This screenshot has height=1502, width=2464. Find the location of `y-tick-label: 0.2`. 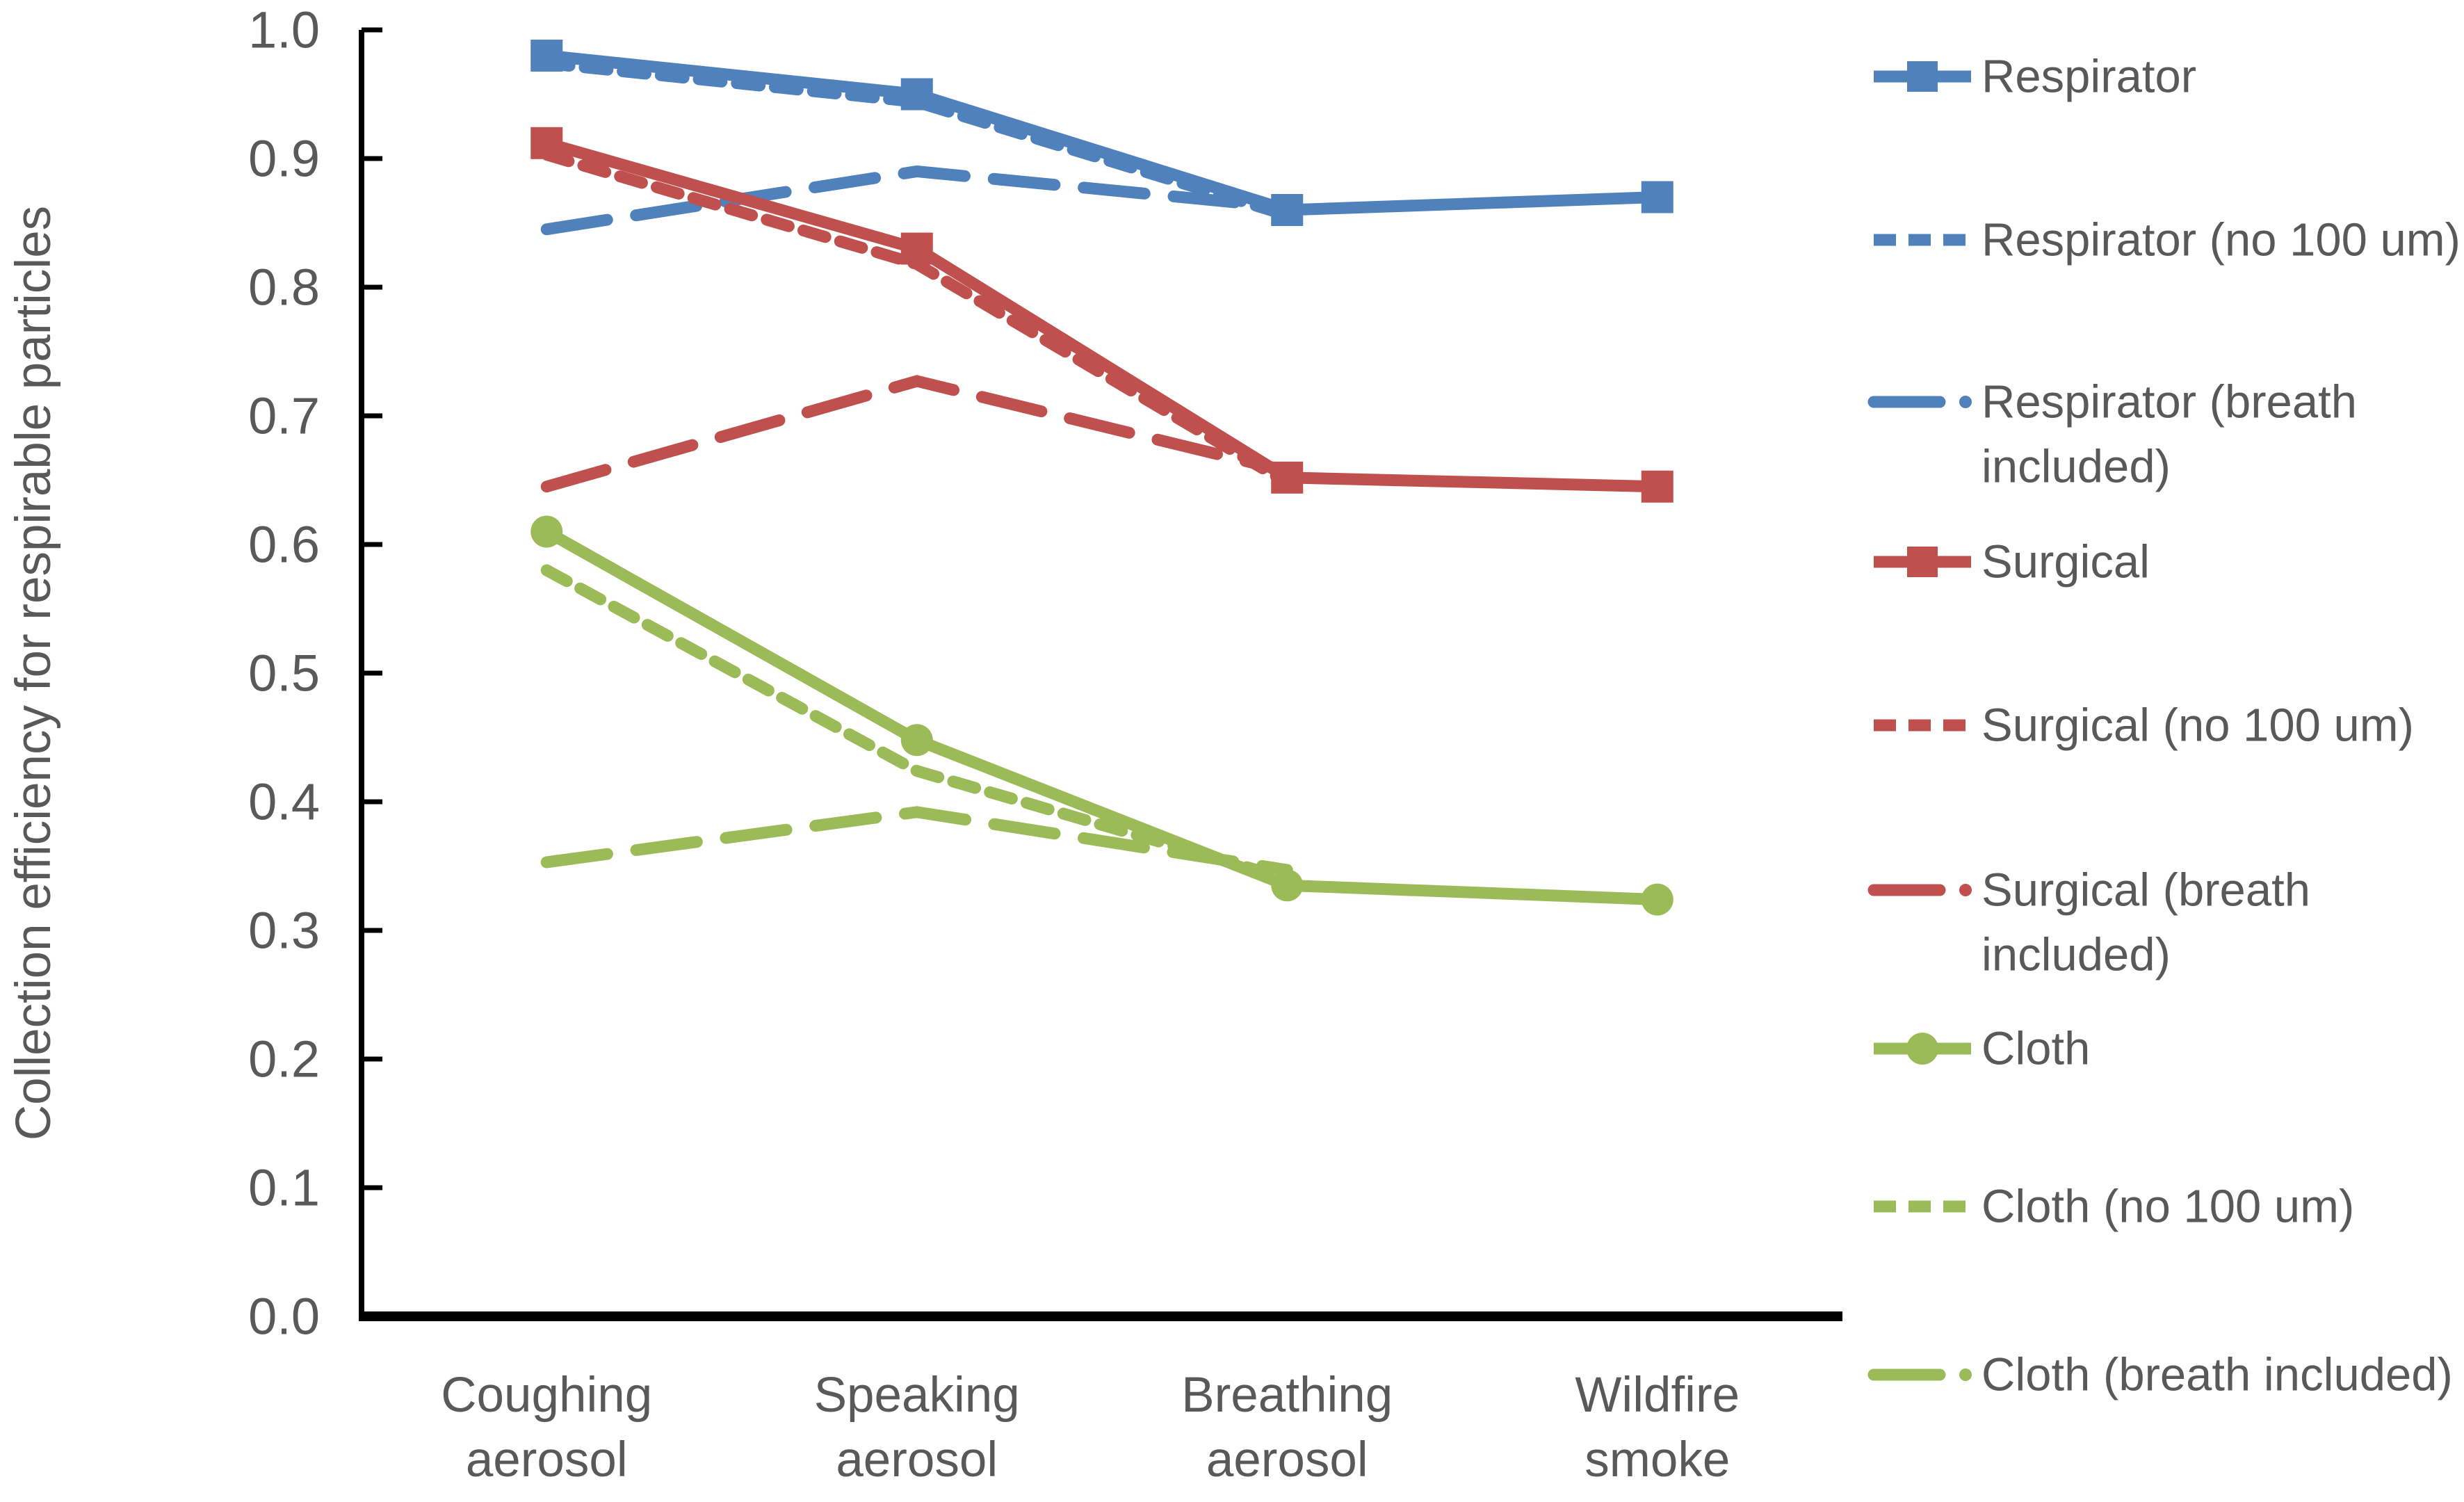

y-tick-label: 0.2 is located at coordinates (284, 1059).